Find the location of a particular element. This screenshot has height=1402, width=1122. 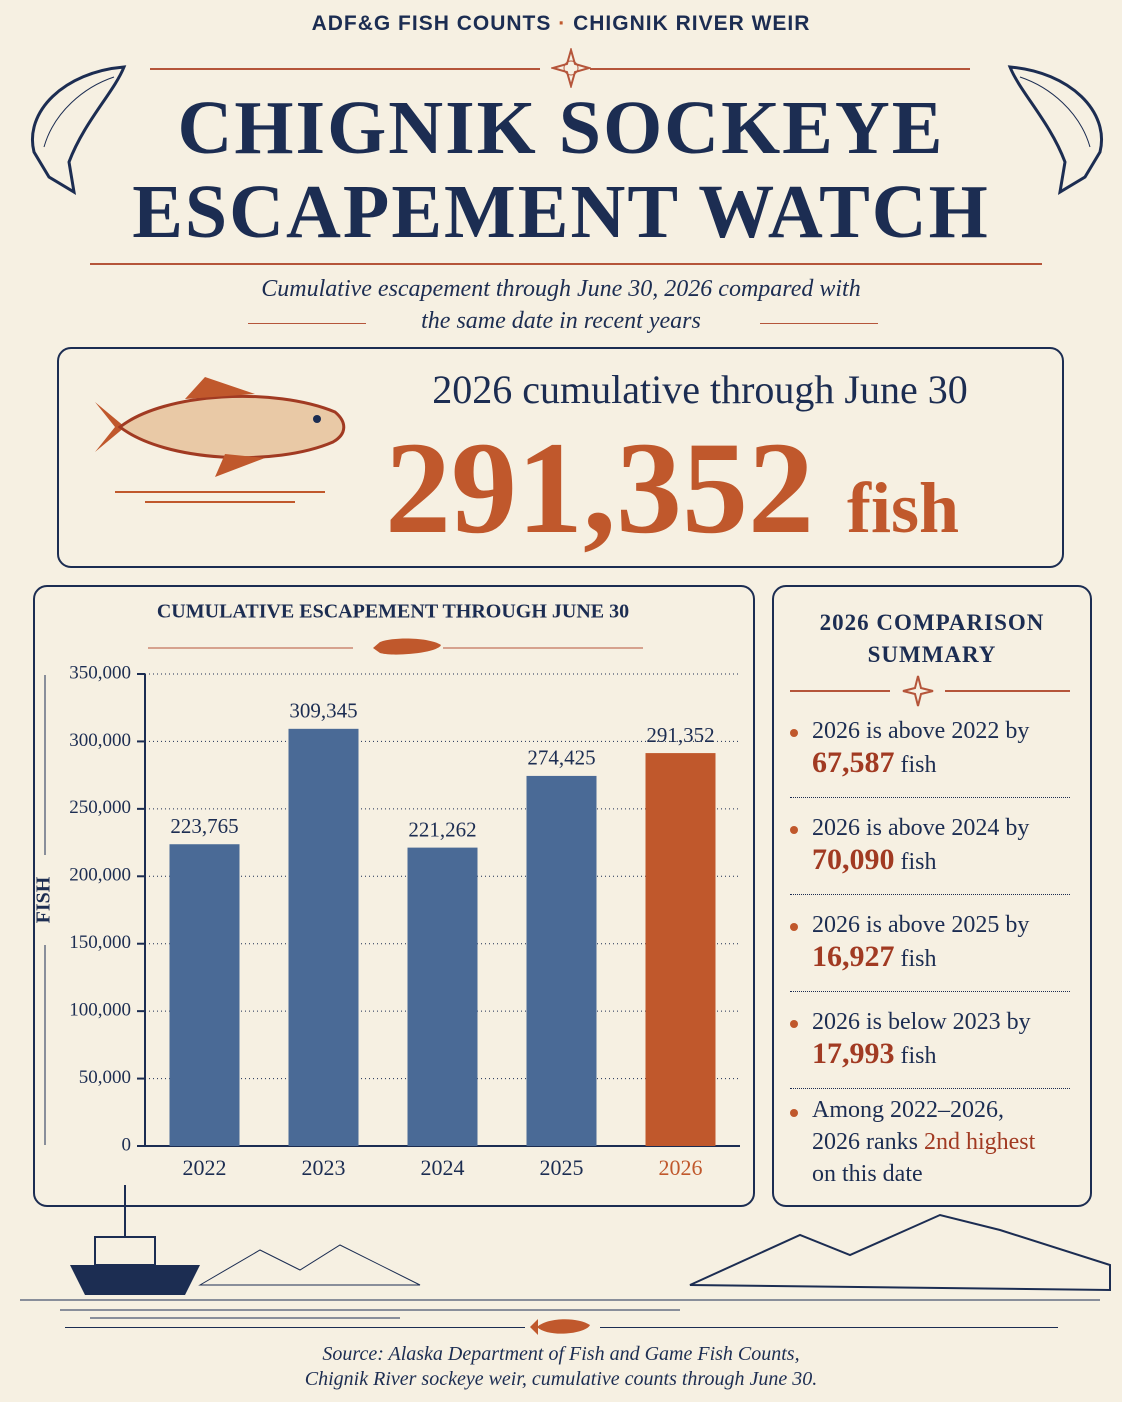

y-tick-label: 200,000 is located at coordinates (100, 875).